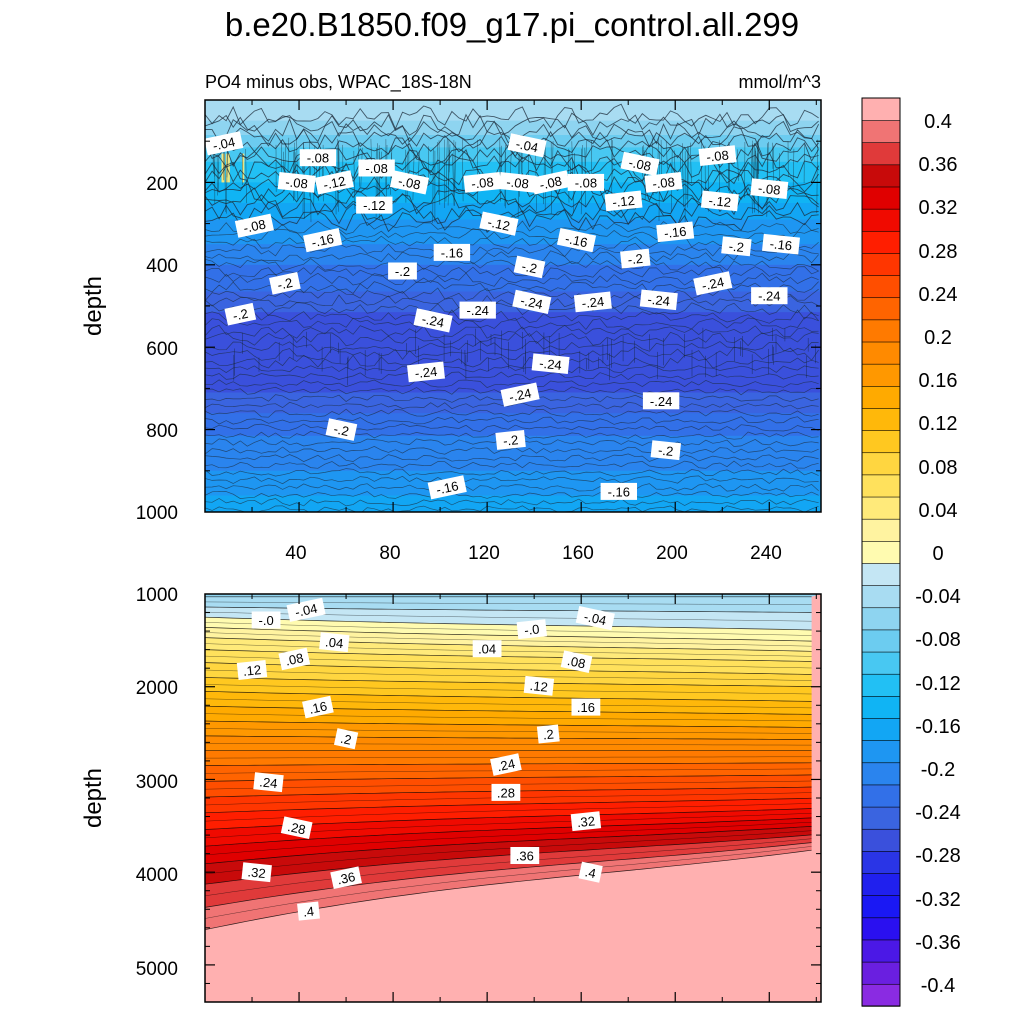  I want to click on lower-contour-label: .08, so click(294, 659).